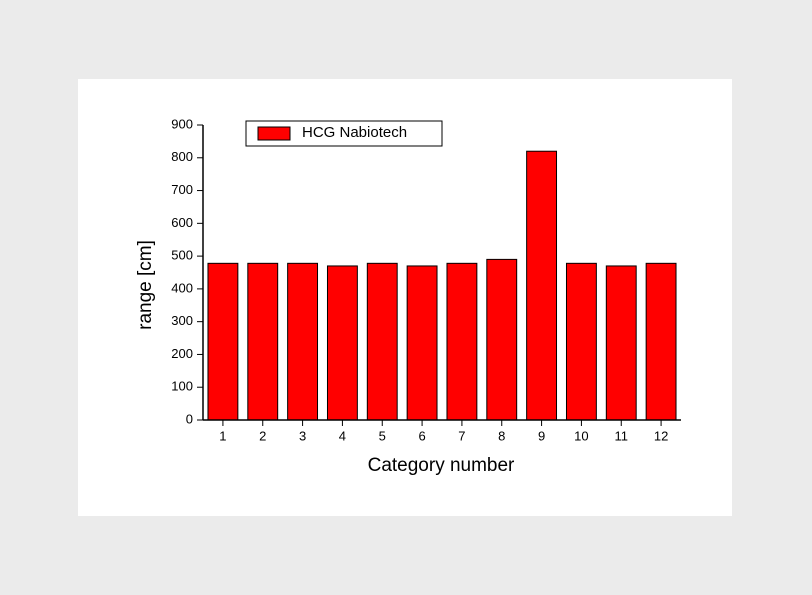  Describe the element at coordinates (189, 418) in the screenshot. I see `y-tick-label: 0` at that location.